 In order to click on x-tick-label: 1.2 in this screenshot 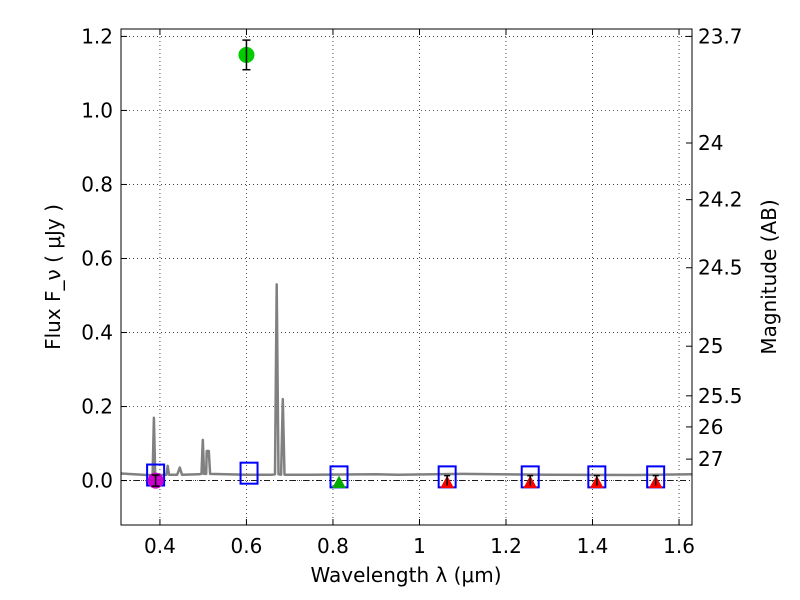, I will do `click(506, 546)`.